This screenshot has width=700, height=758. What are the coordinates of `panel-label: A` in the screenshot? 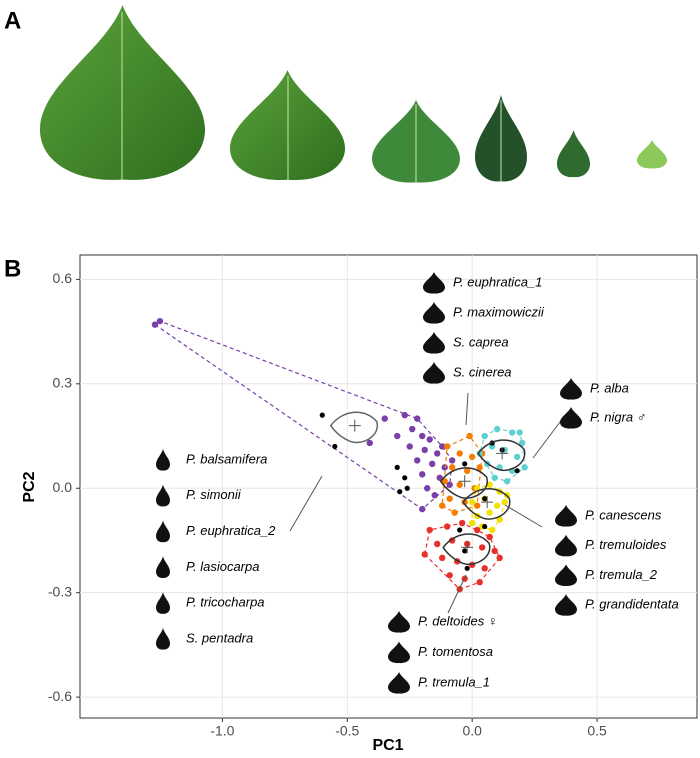 It's located at (12, 20).